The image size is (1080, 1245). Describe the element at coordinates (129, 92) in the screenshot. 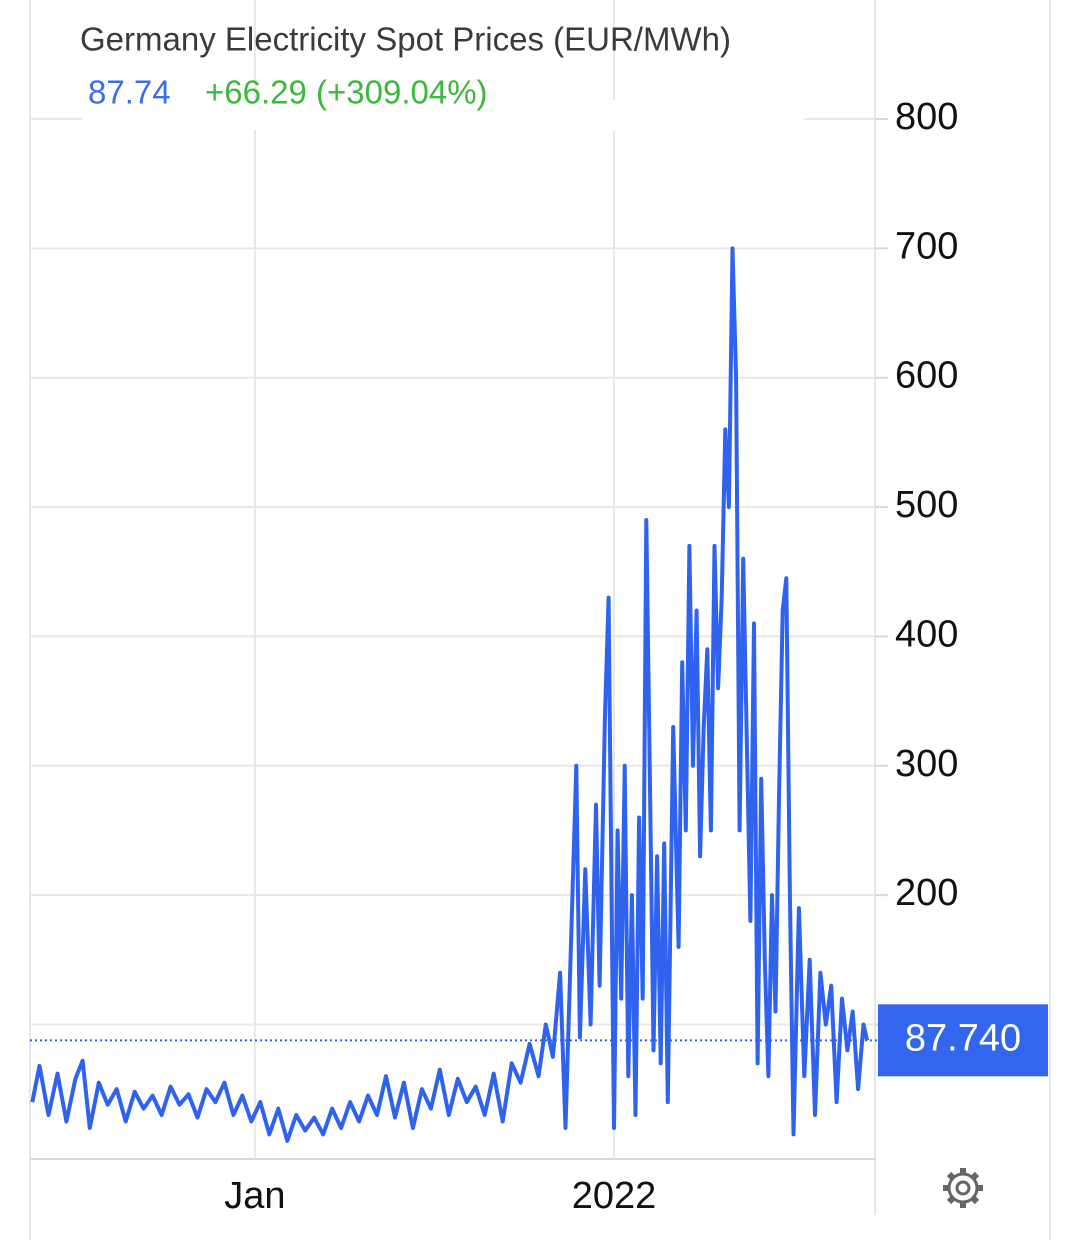

I see `last-value: 87.74` at that location.